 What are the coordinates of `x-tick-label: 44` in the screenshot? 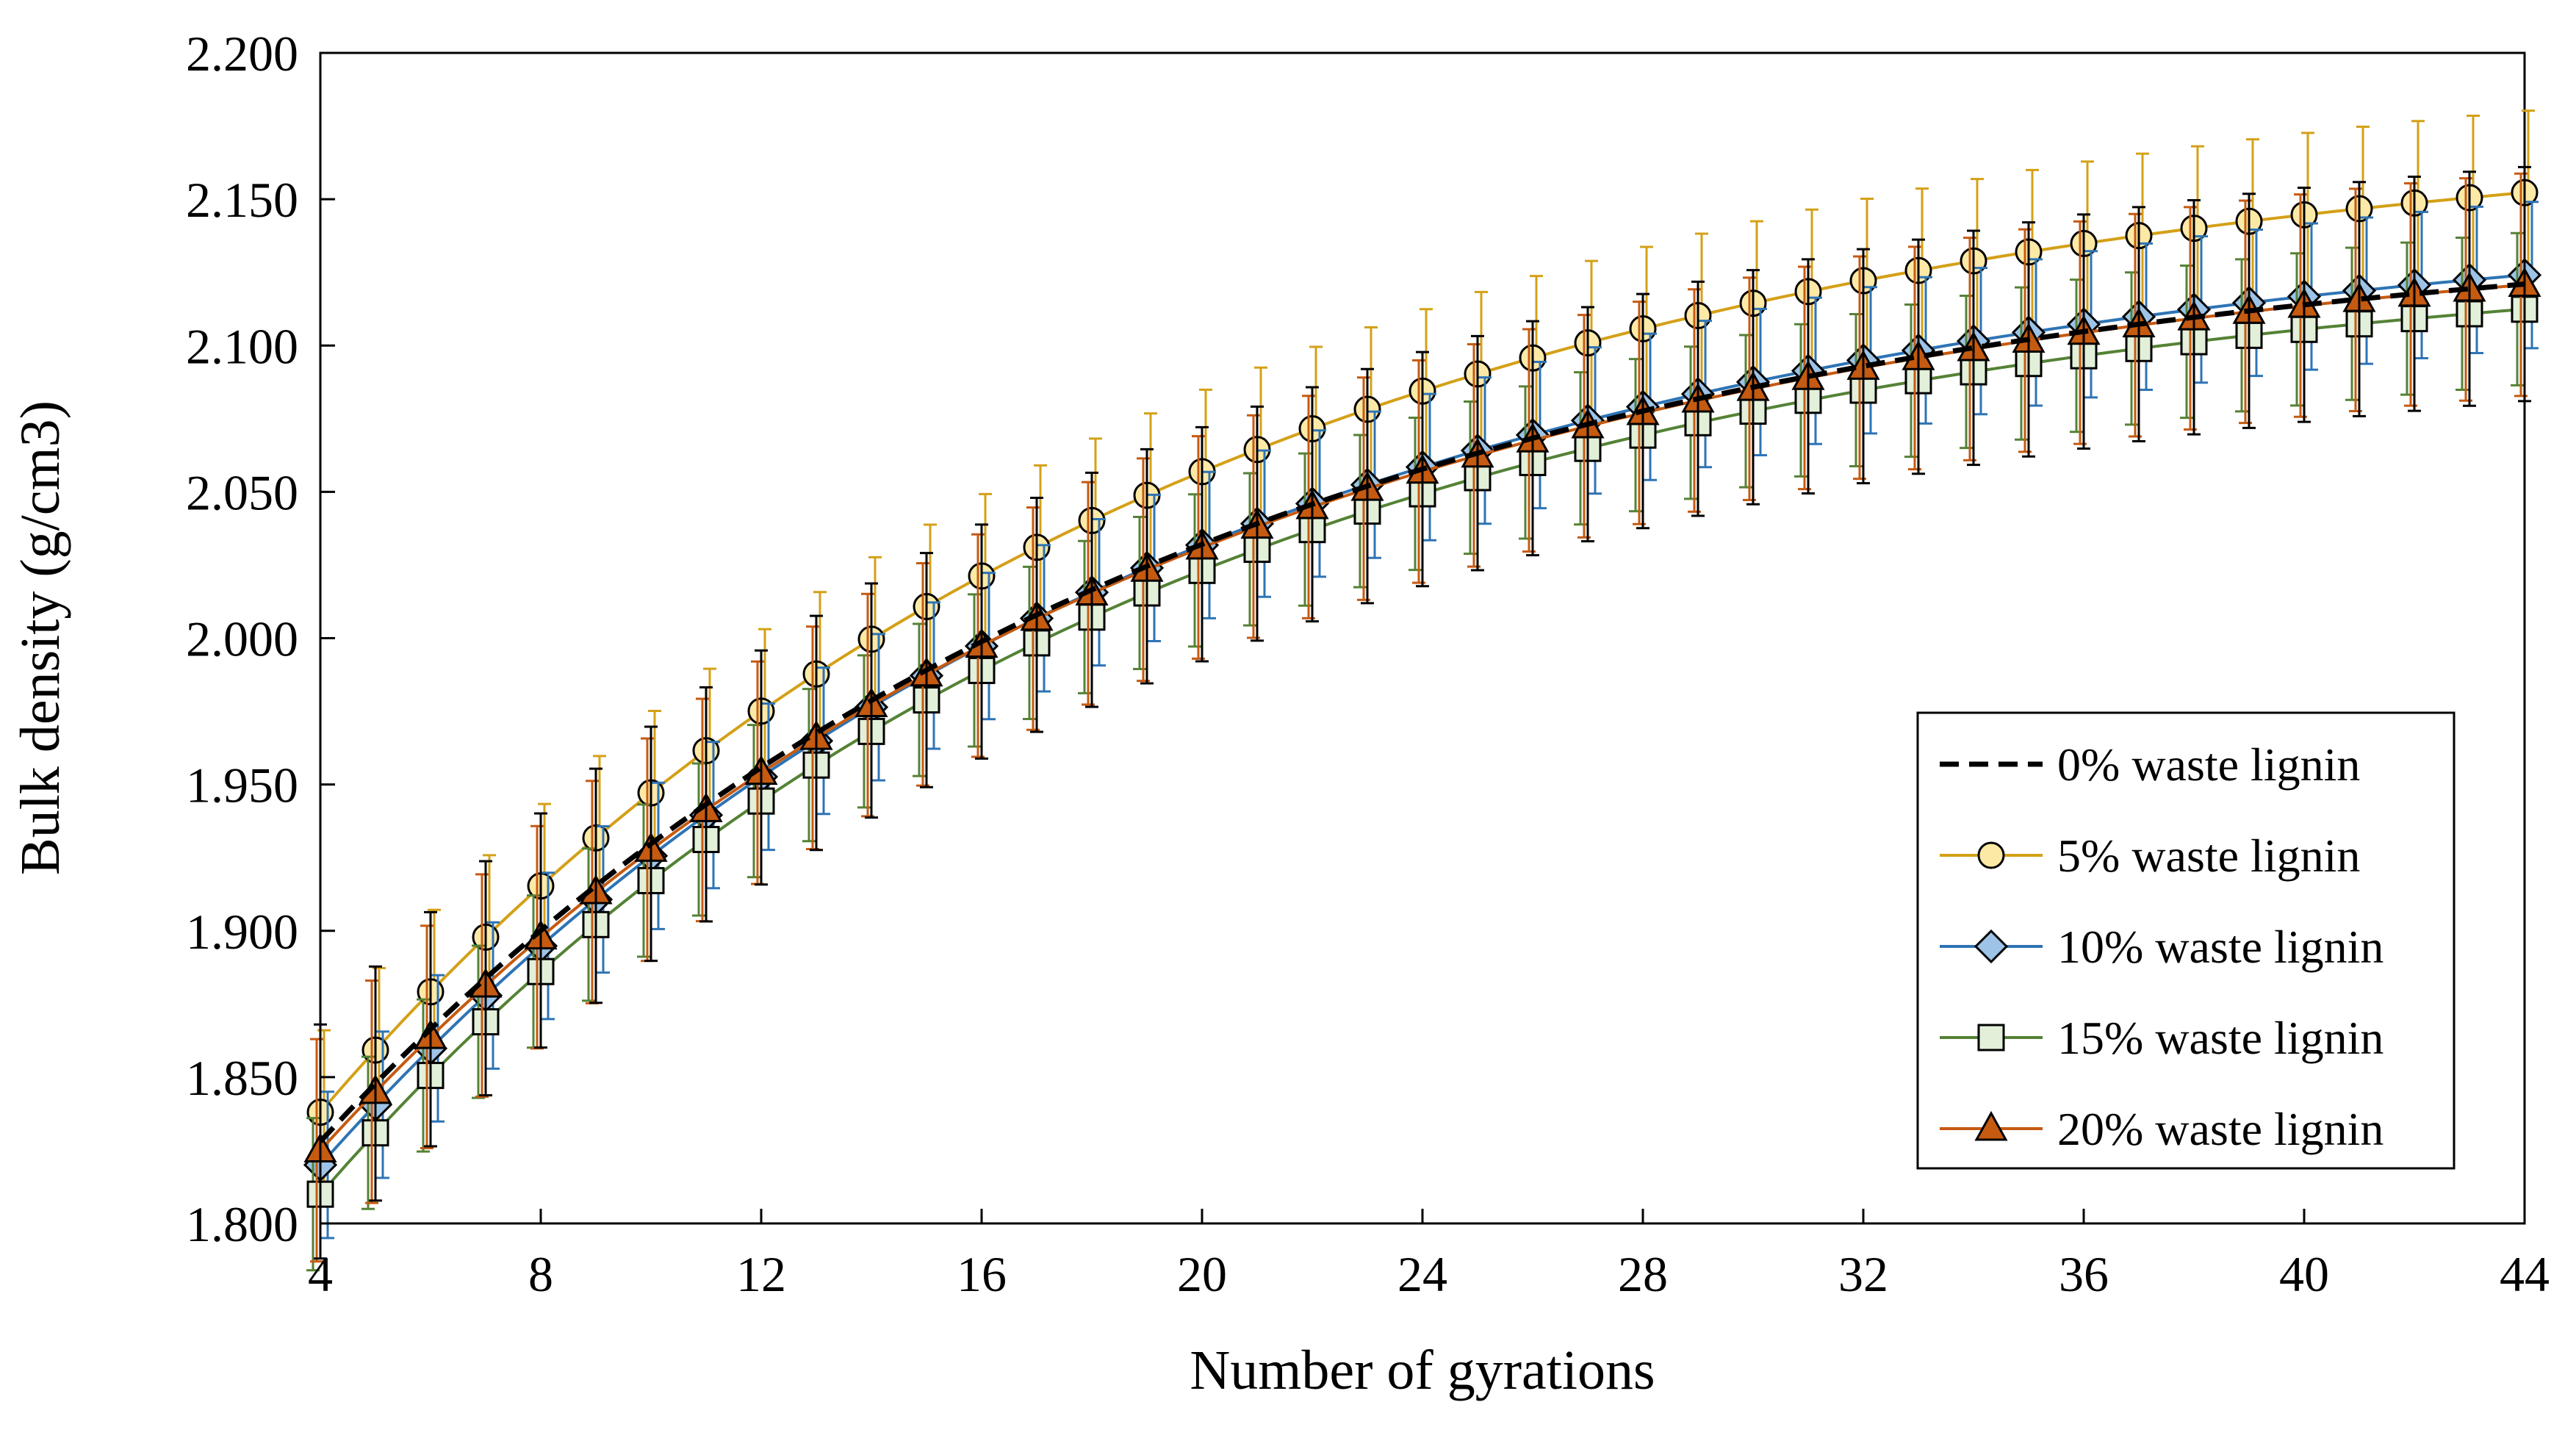 It's located at (2525, 1274).